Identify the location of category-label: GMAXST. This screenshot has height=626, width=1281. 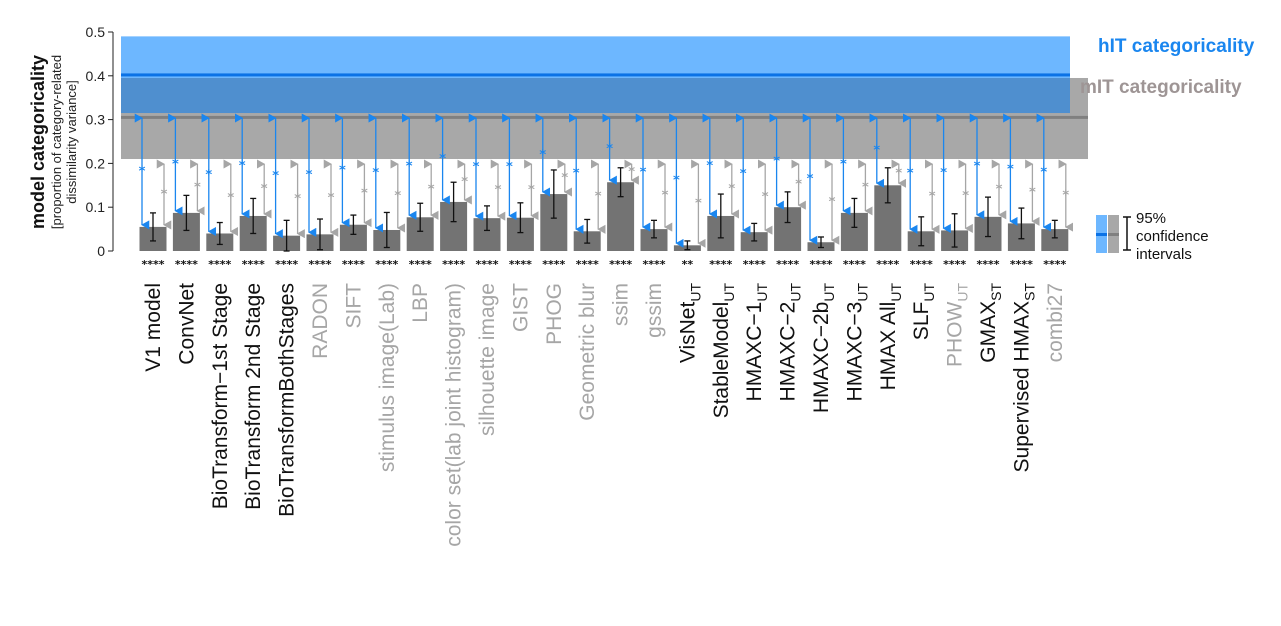
(990, 323).